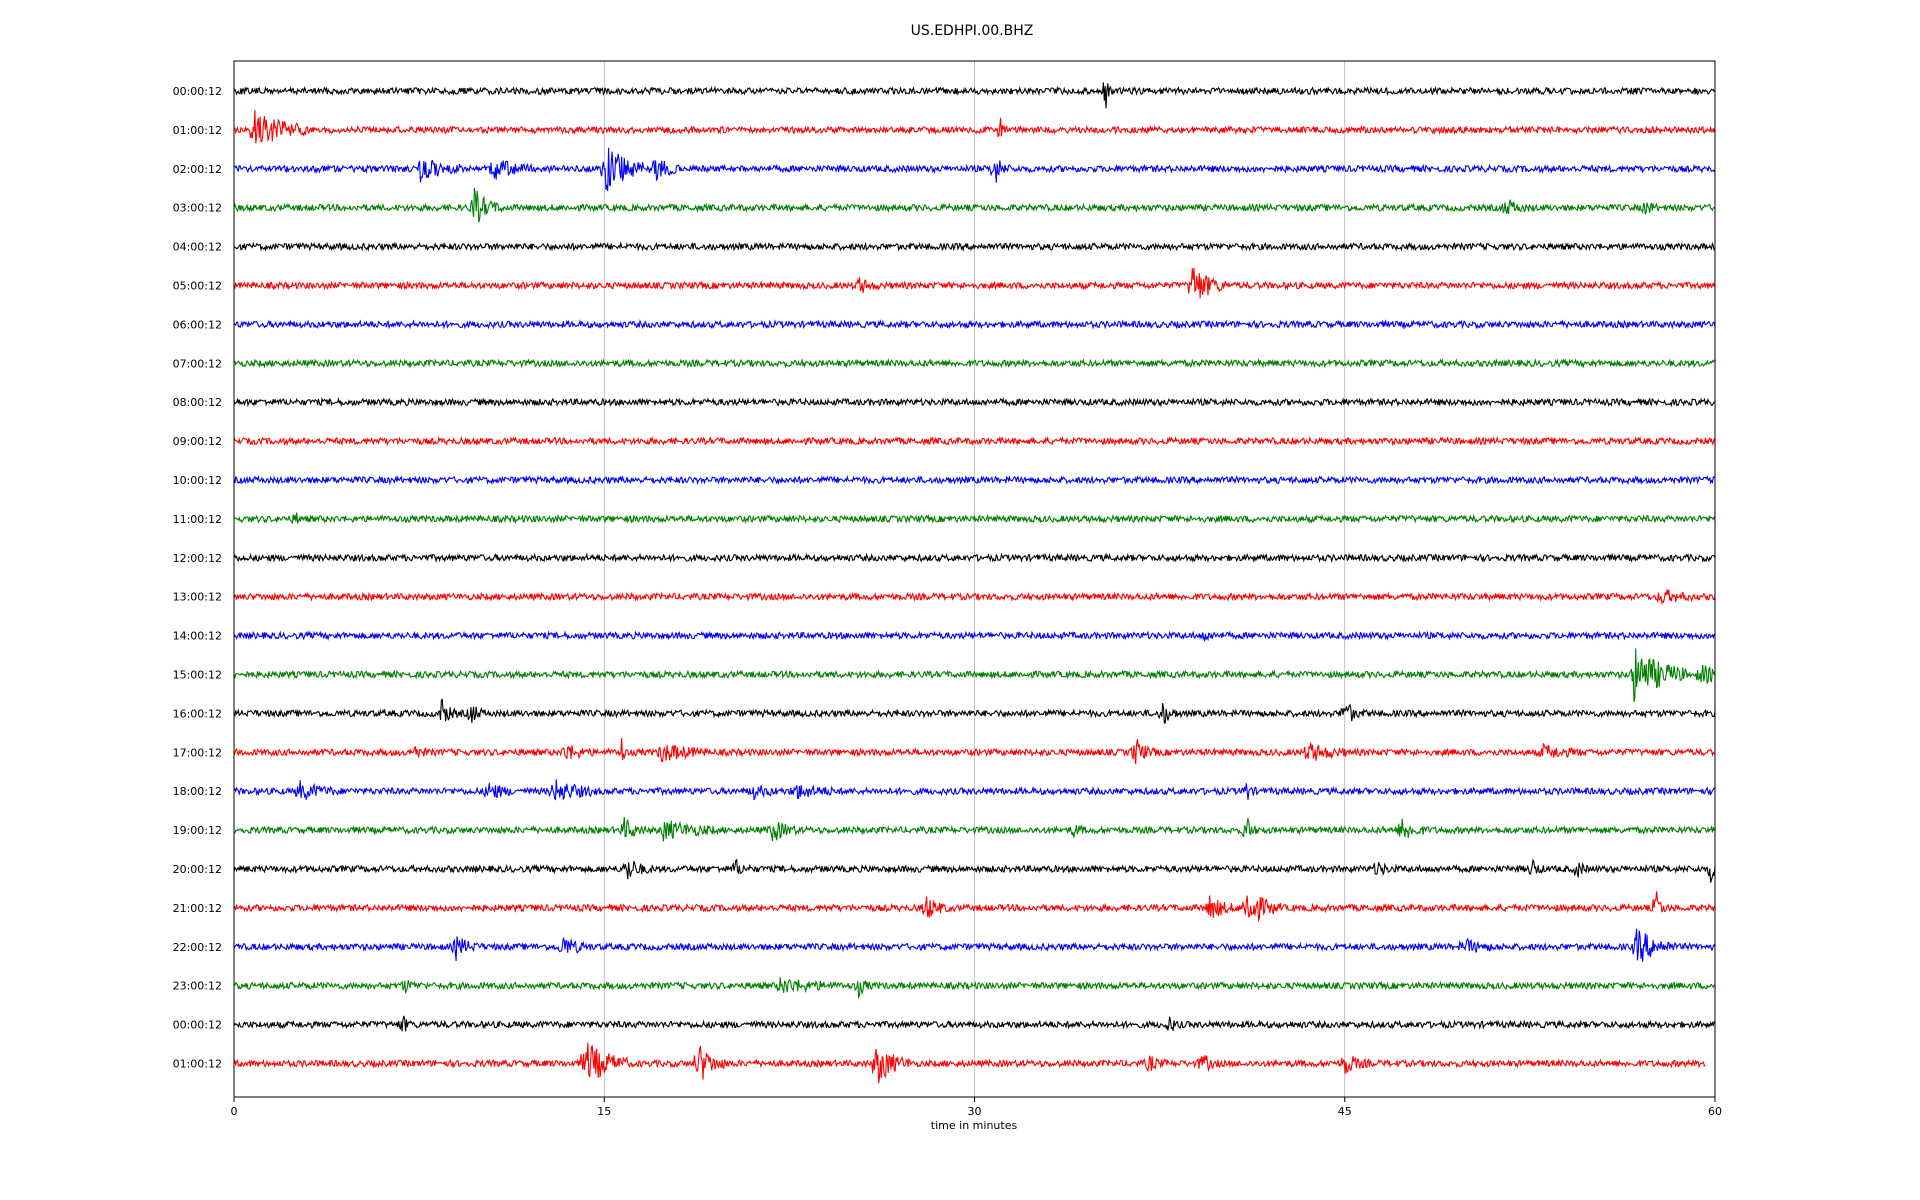 This screenshot has height=1200, width=1920. Describe the element at coordinates (197, 286) in the screenshot. I see `row-label-5: 05:00:12` at that location.